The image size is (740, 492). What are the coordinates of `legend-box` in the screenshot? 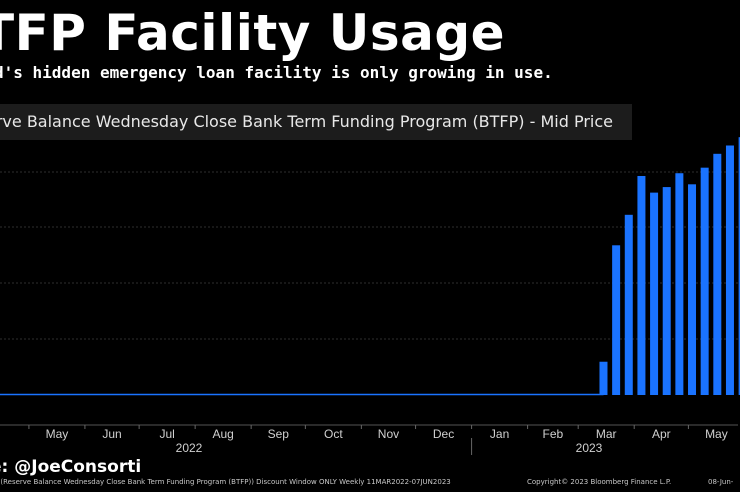 It's located at (316, 122).